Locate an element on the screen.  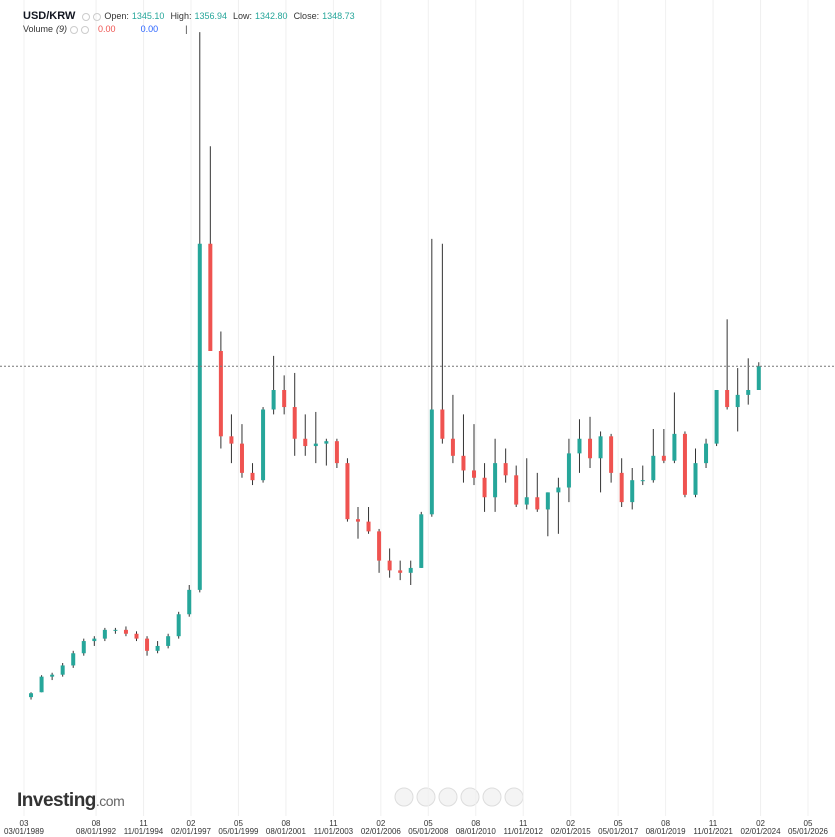
logo: Investing.com is located at coordinates (71, 801).